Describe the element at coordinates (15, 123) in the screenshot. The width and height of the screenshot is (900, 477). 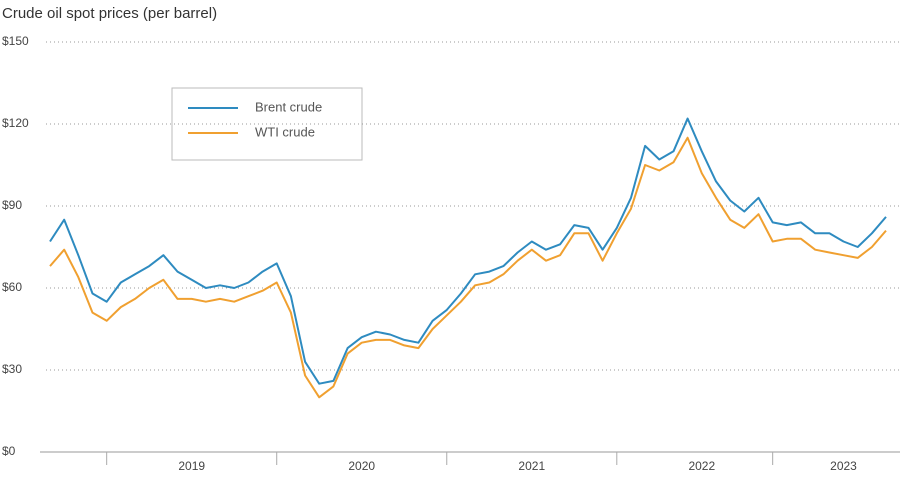
I see `y-tick-label: $120` at that location.